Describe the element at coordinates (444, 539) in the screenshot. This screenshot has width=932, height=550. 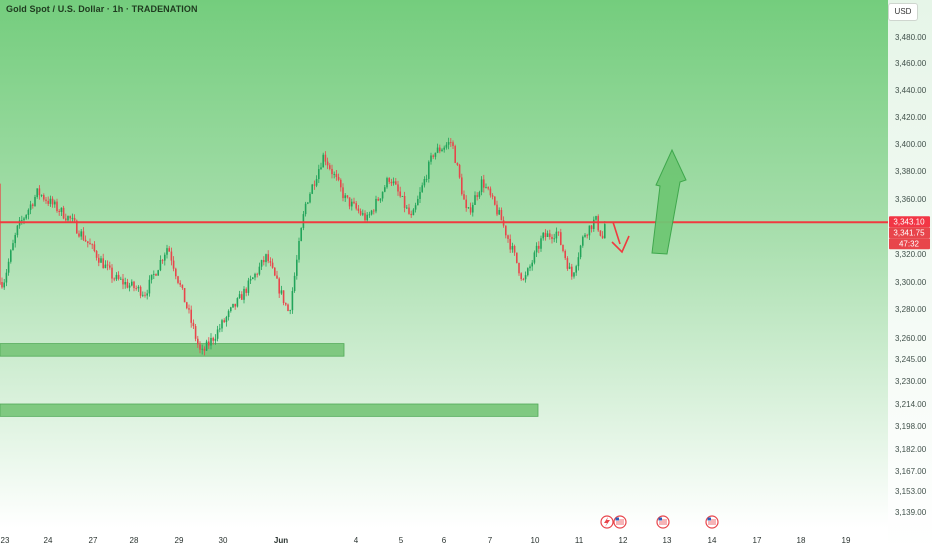
I see `time-axis` at that location.